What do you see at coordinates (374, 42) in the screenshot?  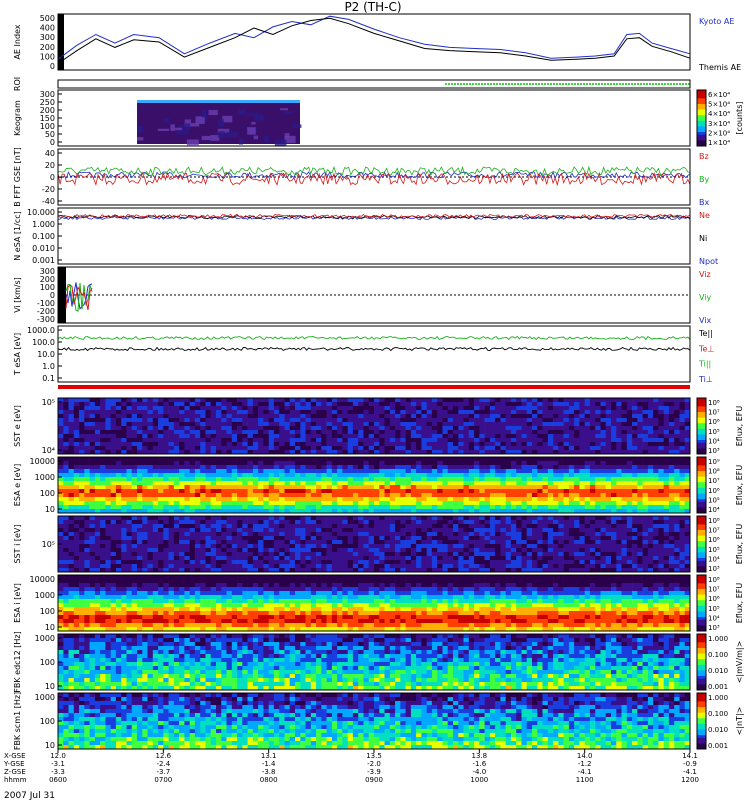 I see `ae-frame` at bounding box center [374, 42].